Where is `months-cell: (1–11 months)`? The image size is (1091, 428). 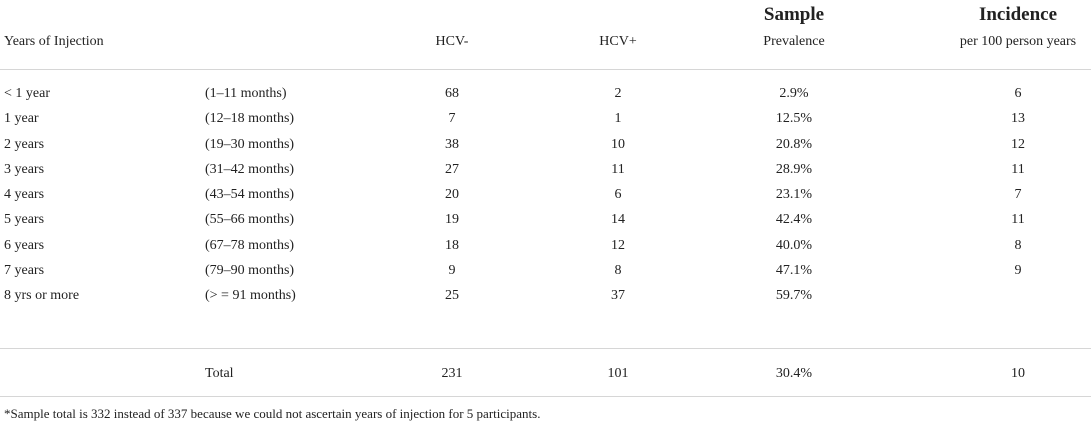
months-cell: (1–11 months) is located at coordinates (246, 93).